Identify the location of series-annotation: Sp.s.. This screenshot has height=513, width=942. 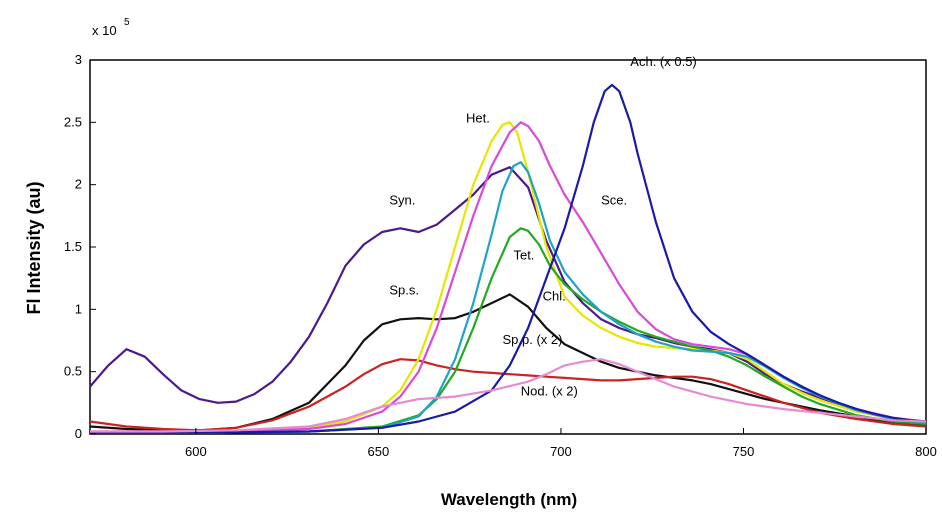
(404, 289).